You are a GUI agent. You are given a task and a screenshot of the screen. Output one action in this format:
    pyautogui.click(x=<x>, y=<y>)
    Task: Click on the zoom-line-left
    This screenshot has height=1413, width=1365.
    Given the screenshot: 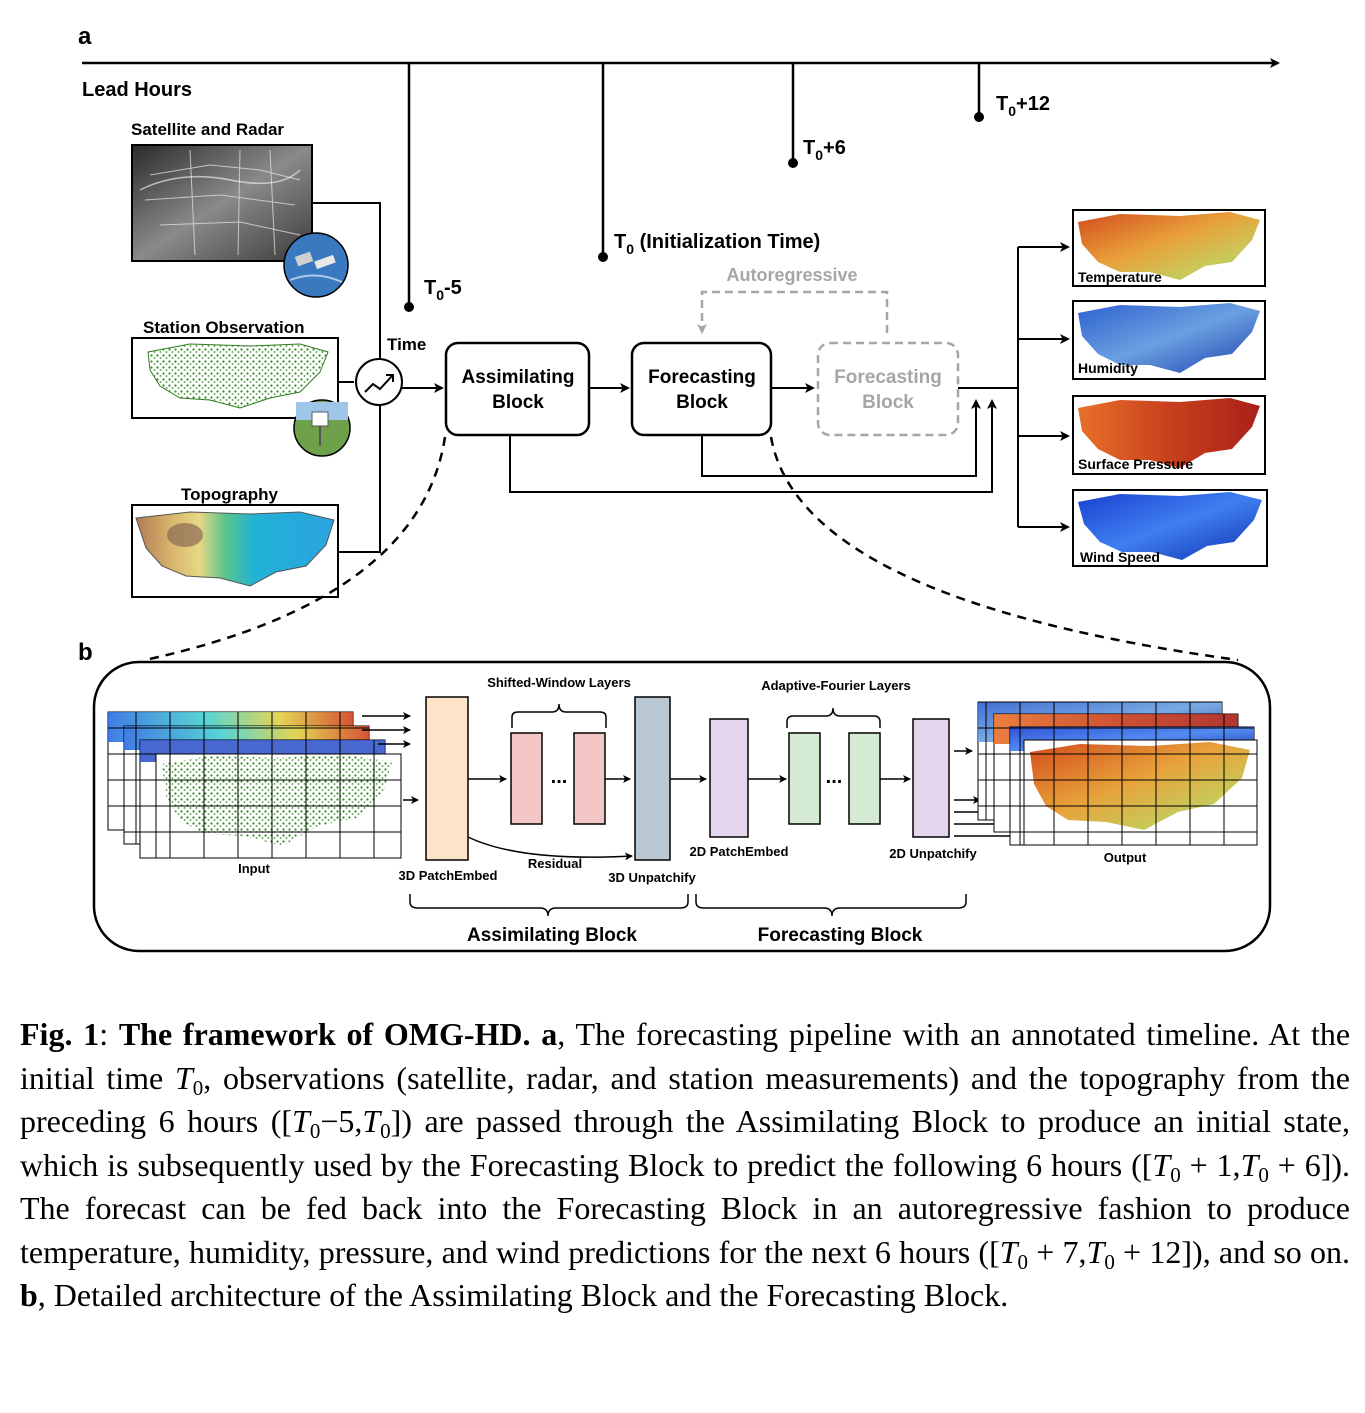 What is the action you would take?
    pyautogui.click(x=295, y=549)
    